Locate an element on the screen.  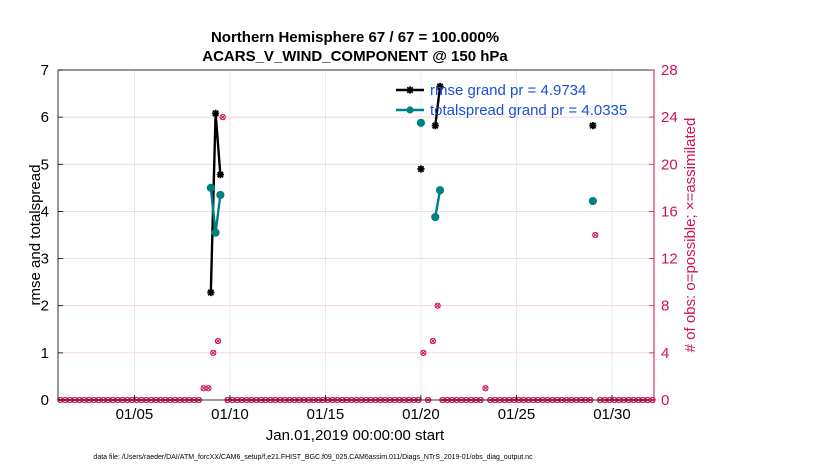
legend-label: rmse grand pr = 4.9734 is located at coordinates (508, 90).